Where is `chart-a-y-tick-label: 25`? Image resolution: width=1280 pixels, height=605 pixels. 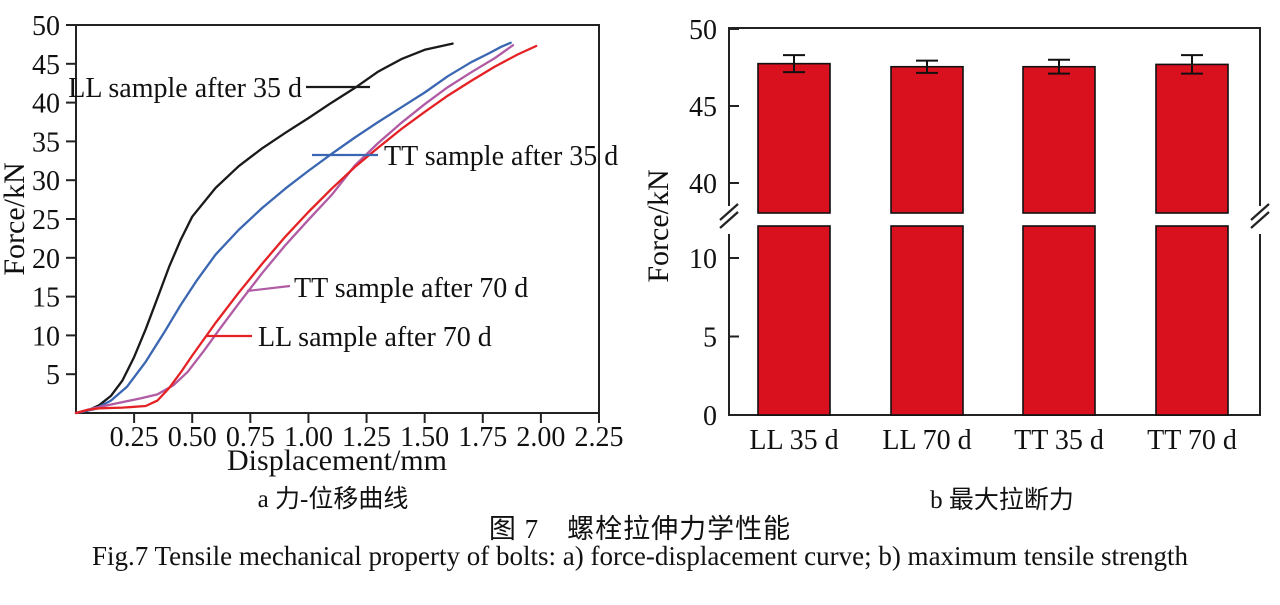 chart-a-y-tick-label: 25 is located at coordinates (46, 220).